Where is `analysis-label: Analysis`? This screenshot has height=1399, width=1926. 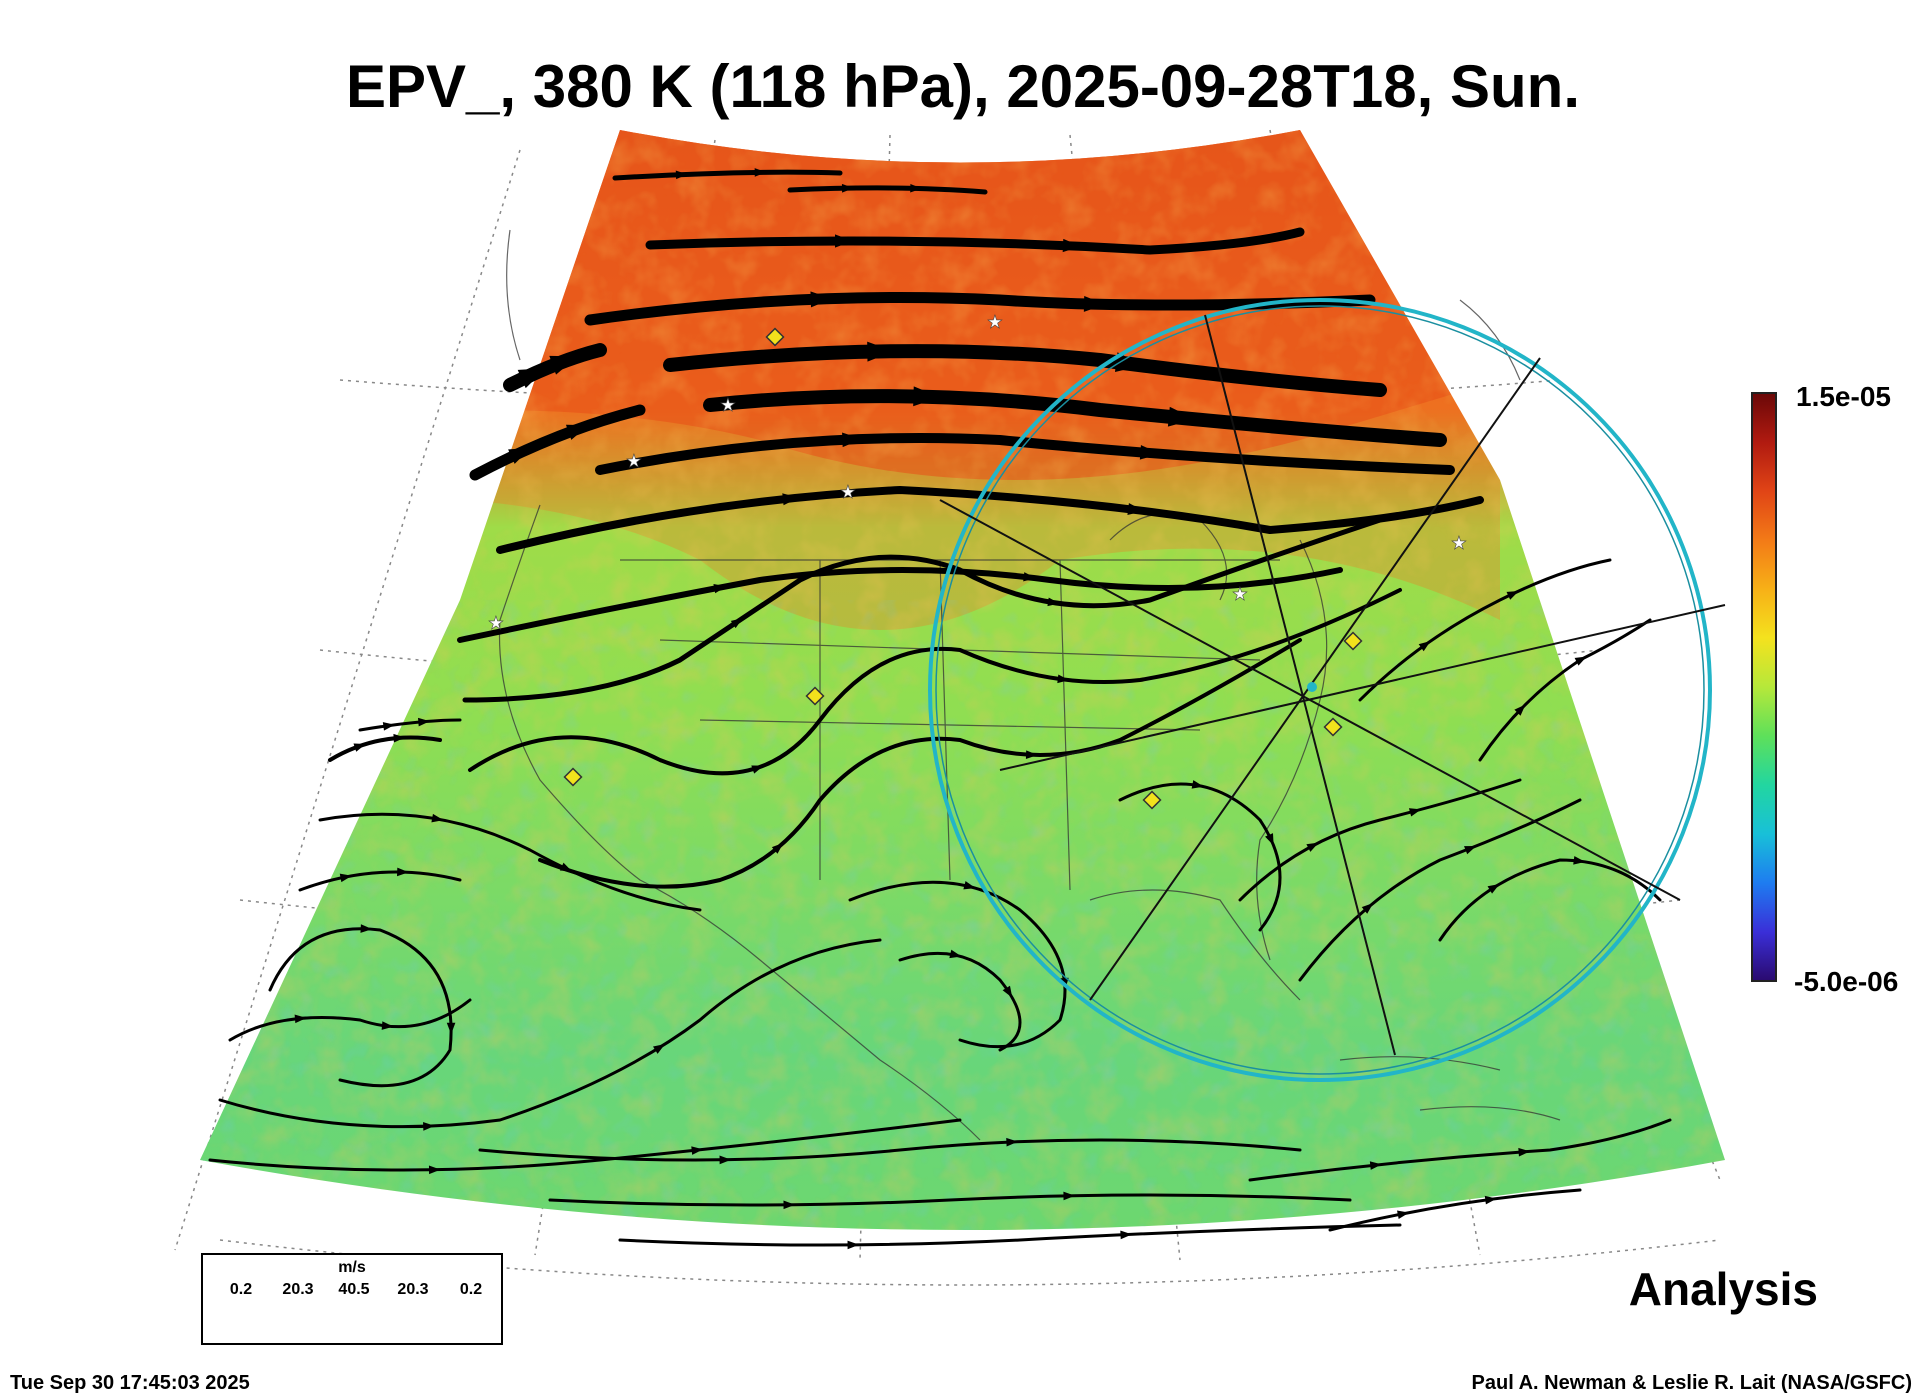
analysis-label: Analysis is located at coordinates (1723, 1289).